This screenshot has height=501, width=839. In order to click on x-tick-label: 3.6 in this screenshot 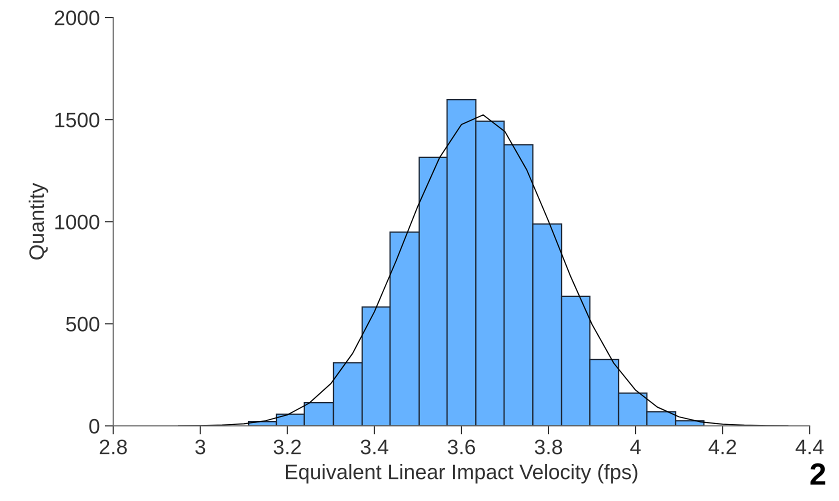, I will do `click(462, 447)`.